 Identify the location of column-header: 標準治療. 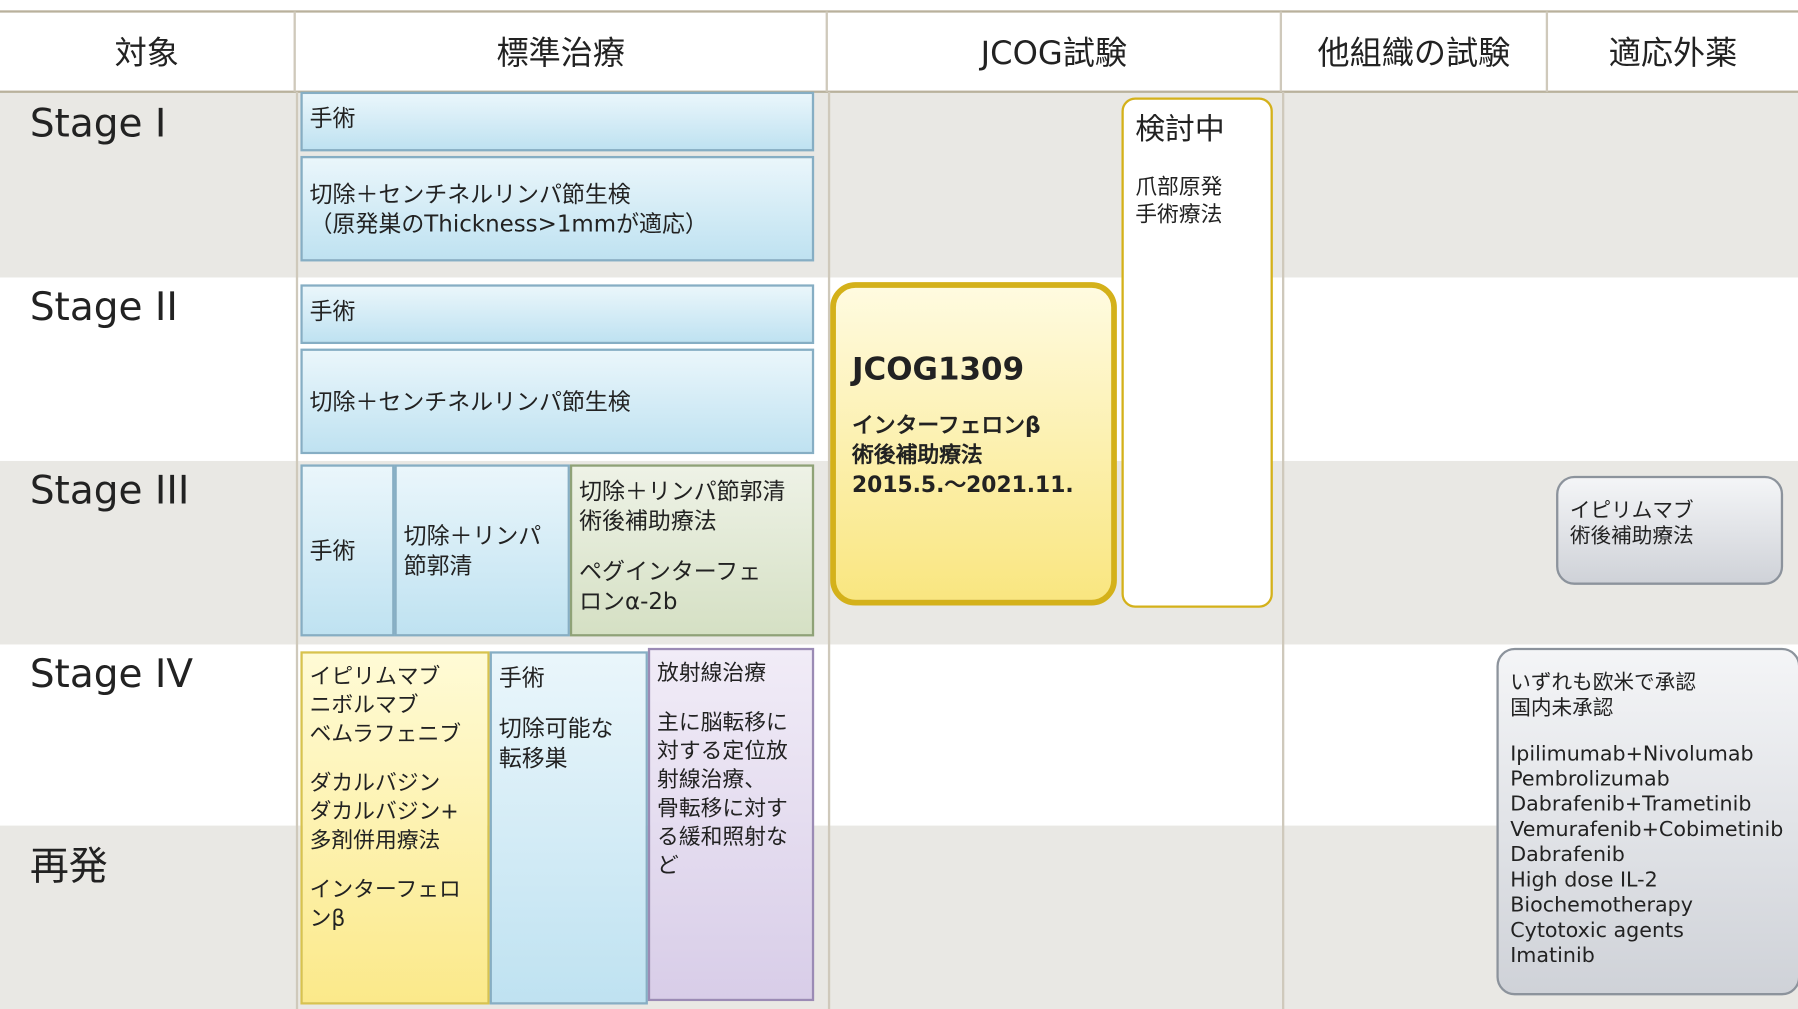
(562, 51).